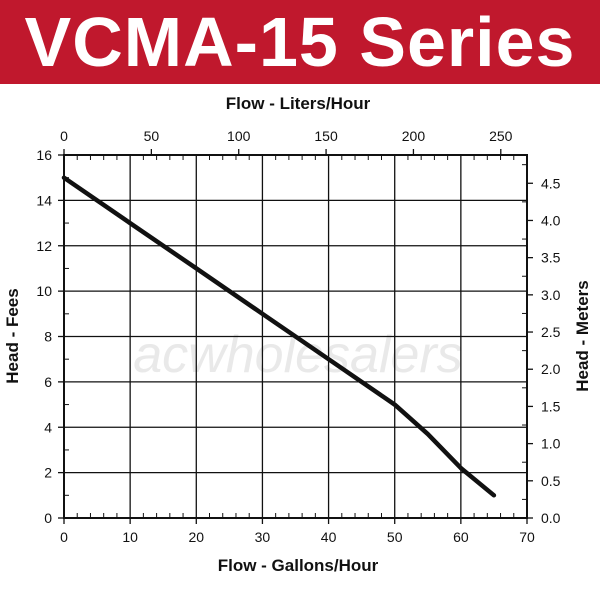 This screenshot has height=600, width=600. I want to click on x-bottom-tick-label: 20, so click(196, 537).